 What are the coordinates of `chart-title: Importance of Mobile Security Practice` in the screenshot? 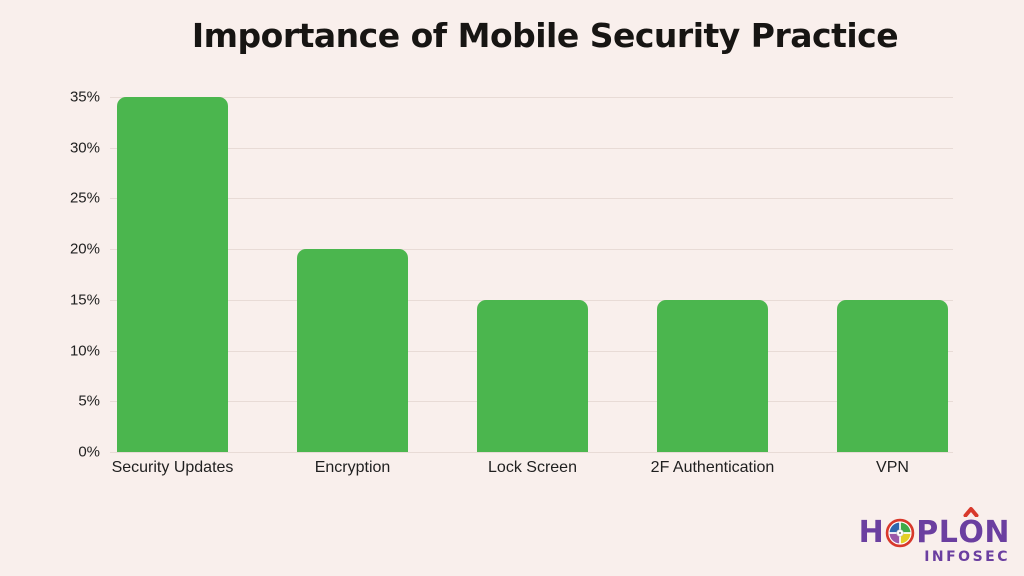 It's located at (545, 35).